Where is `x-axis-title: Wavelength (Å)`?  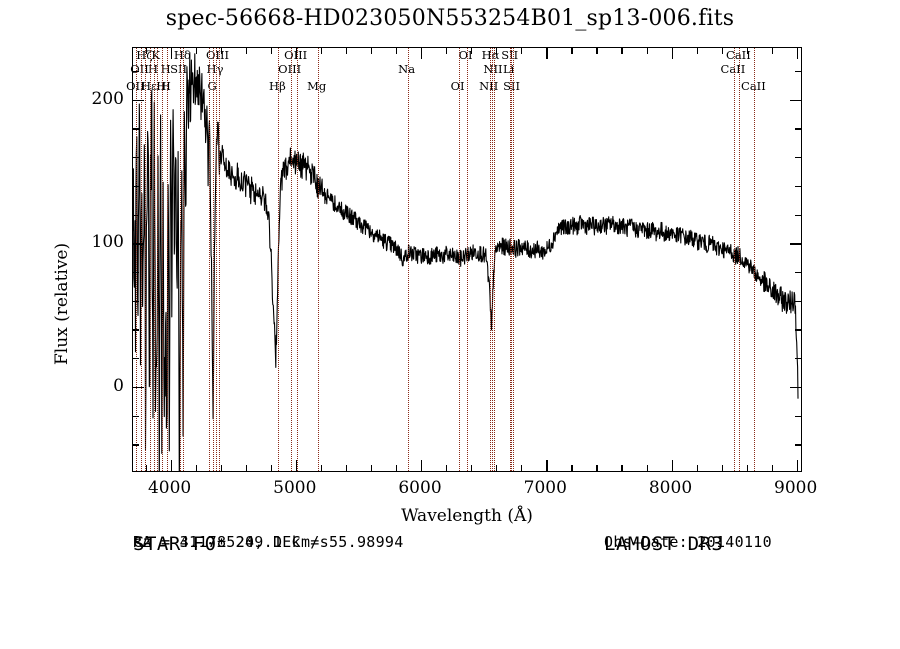
x-axis-title: Wavelength (Å) is located at coordinates (467, 516).